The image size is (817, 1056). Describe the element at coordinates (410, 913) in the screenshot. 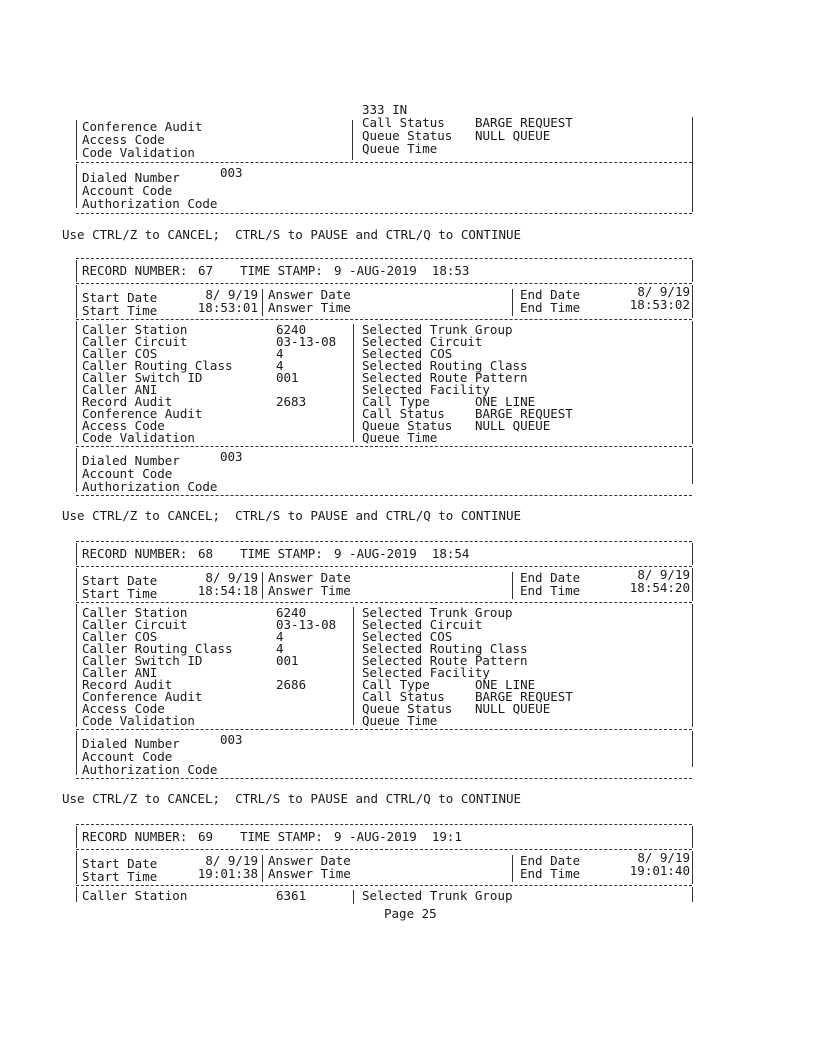

I see `page-number: Page 25` at that location.